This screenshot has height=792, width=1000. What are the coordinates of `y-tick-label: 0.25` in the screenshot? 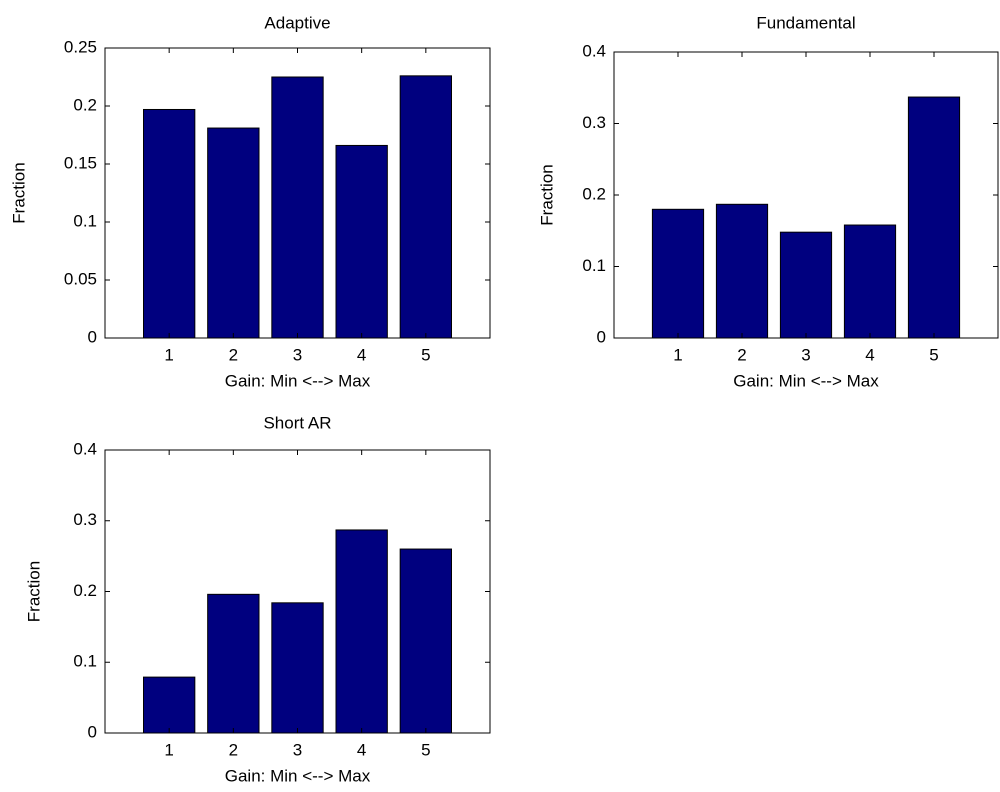 It's located at (80, 46).